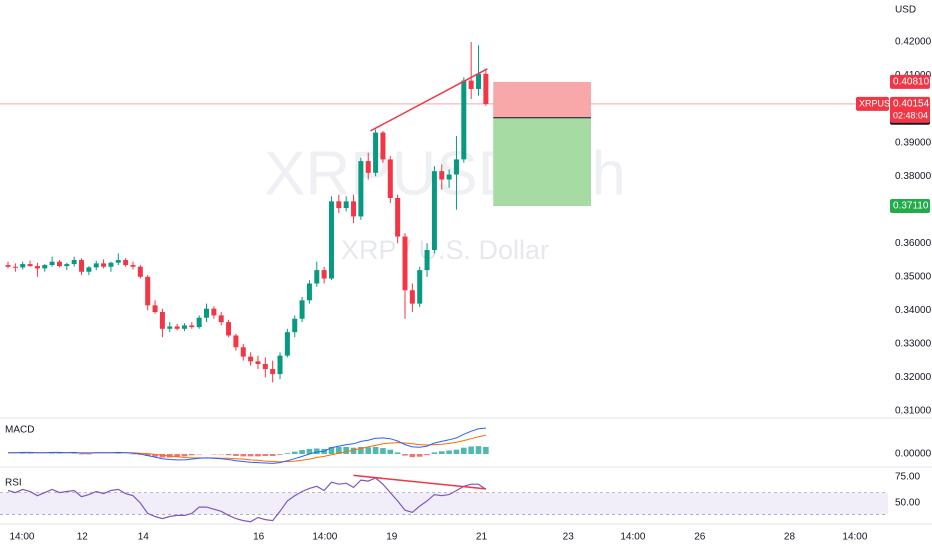 The image size is (932, 550). What do you see at coordinates (324, 537) in the screenshot?
I see `x-tick-label: 14:00` at bounding box center [324, 537].